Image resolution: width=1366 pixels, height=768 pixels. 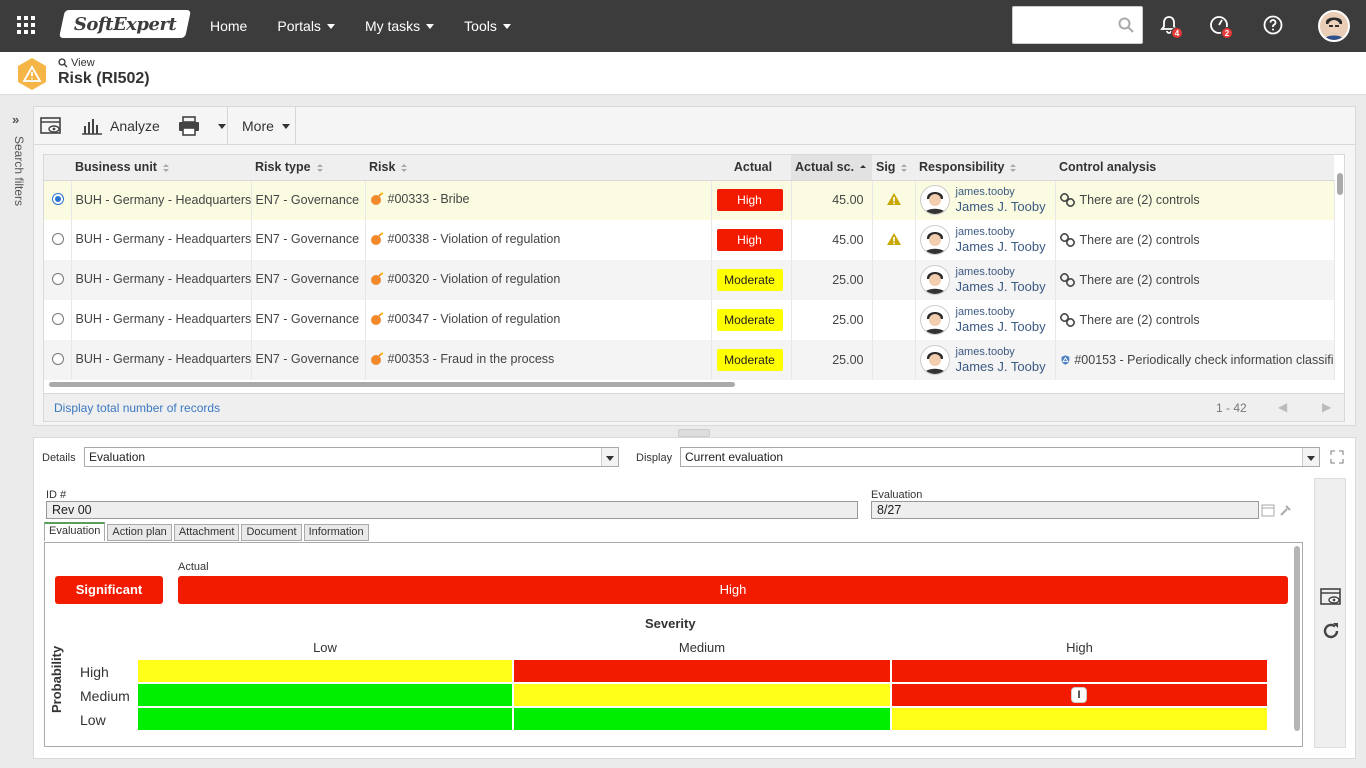 I want to click on panel-splitter, so click(x=694, y=433).